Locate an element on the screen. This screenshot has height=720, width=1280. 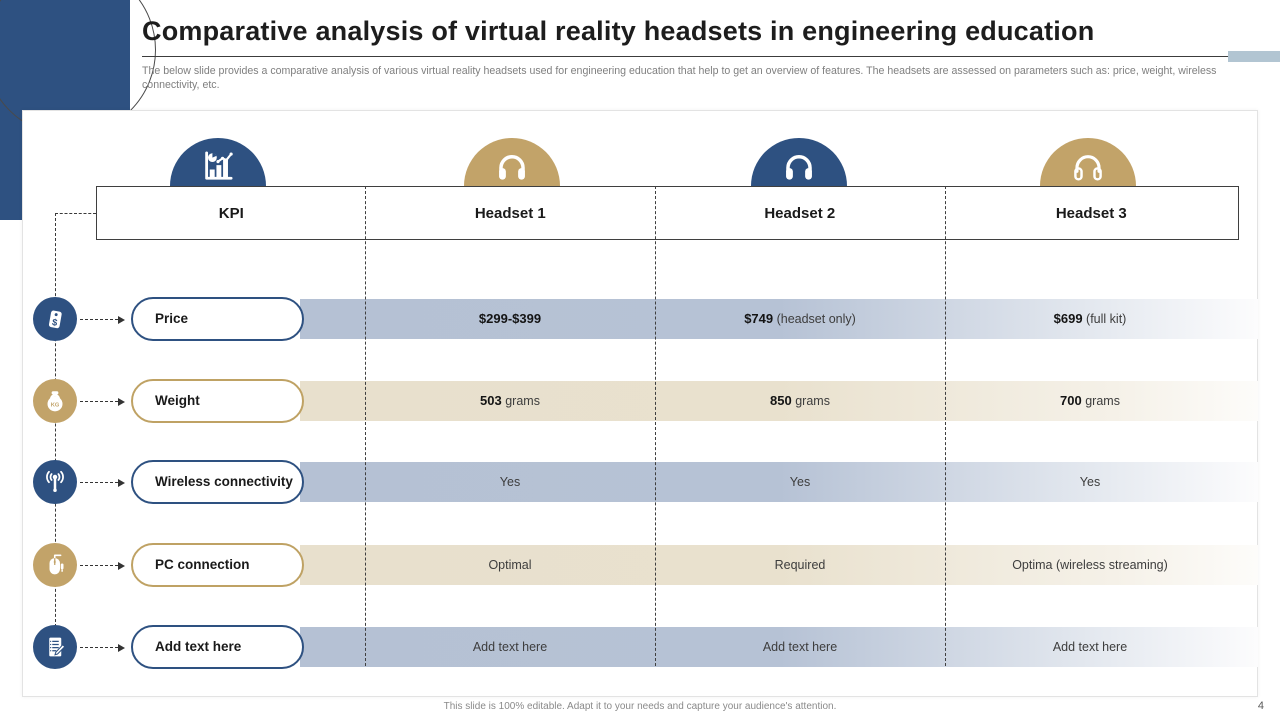
cell-pc-headset3: Optima (wireless streaming) is located at coordinates (1090, 565).